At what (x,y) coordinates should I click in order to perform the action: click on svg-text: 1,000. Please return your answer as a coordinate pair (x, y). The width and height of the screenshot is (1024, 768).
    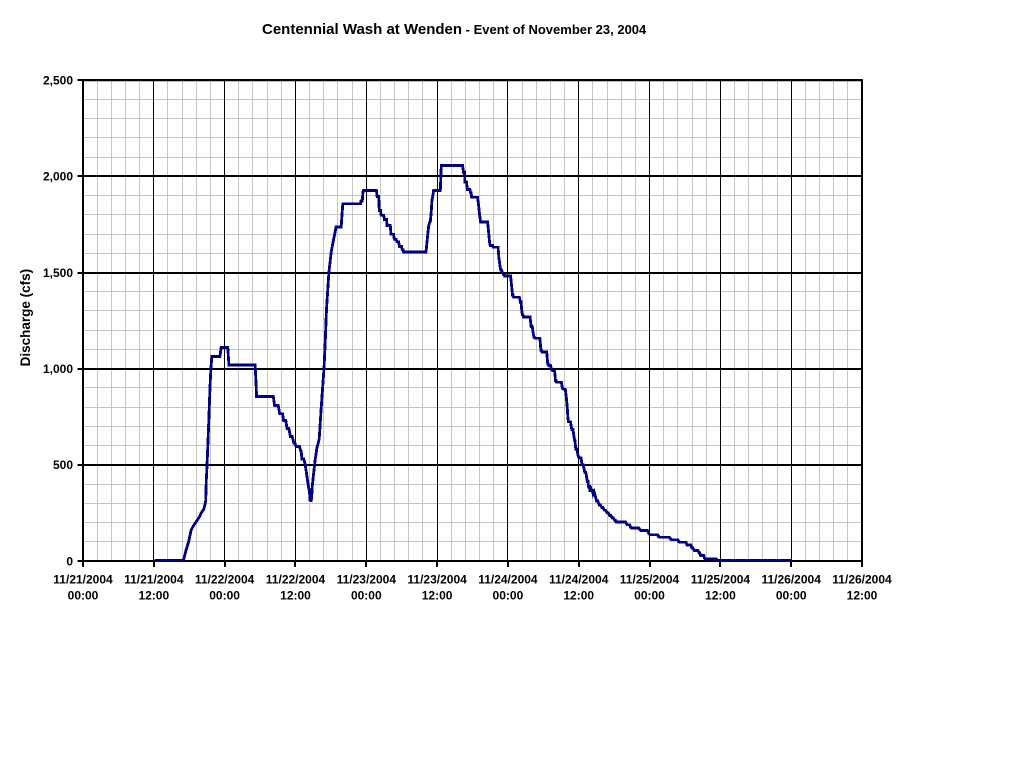
    Looking at the image, I should click on (58, 369).